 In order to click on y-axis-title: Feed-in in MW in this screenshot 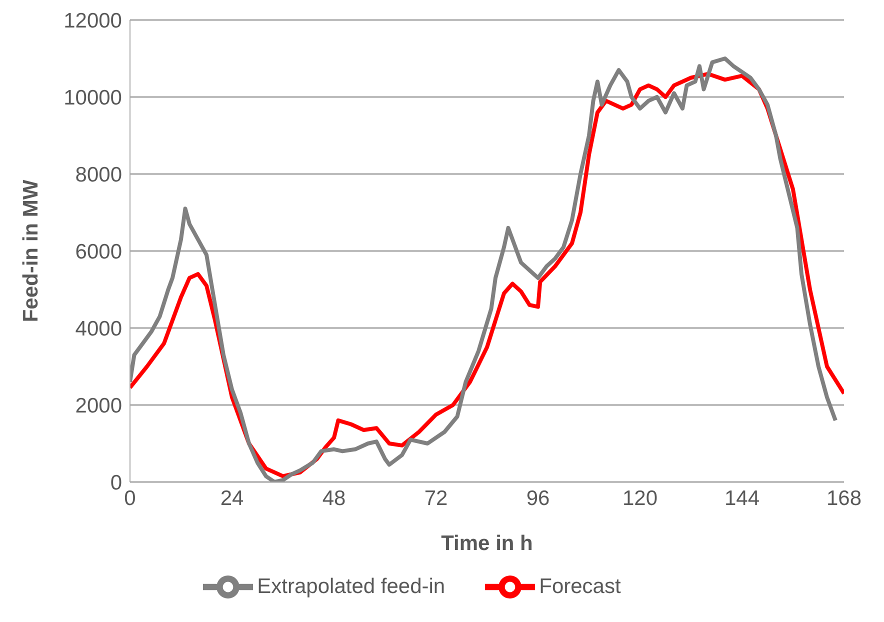, I will do `click(30, 251)`.